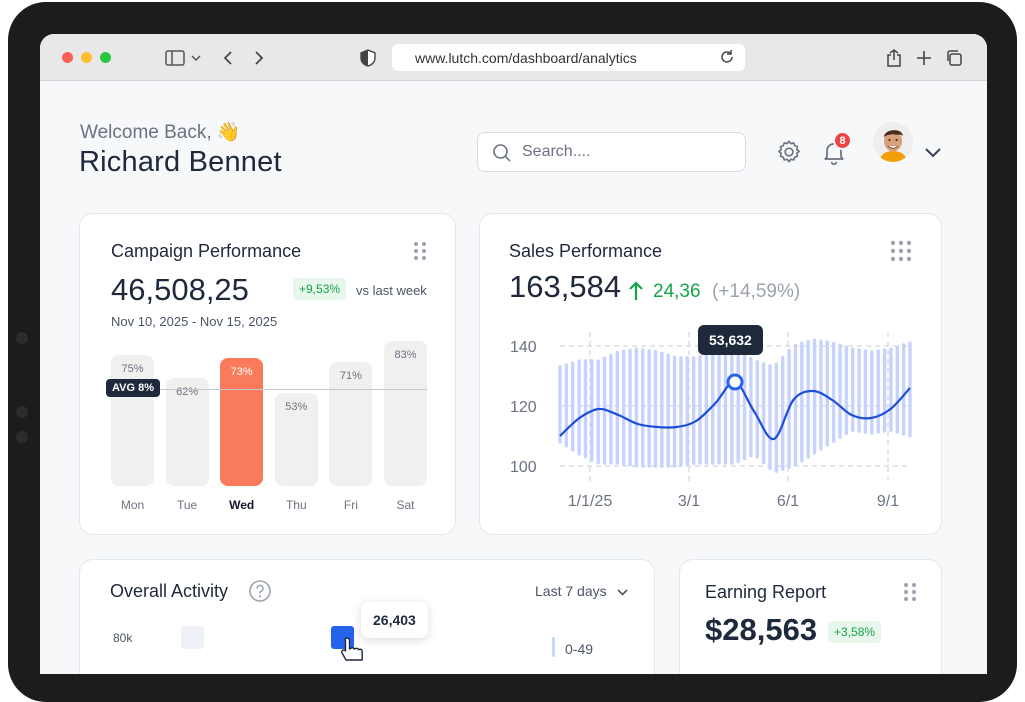 The image size is (1025, 702). I want to click on sidebar-toggle-icon, so click(175, 58).